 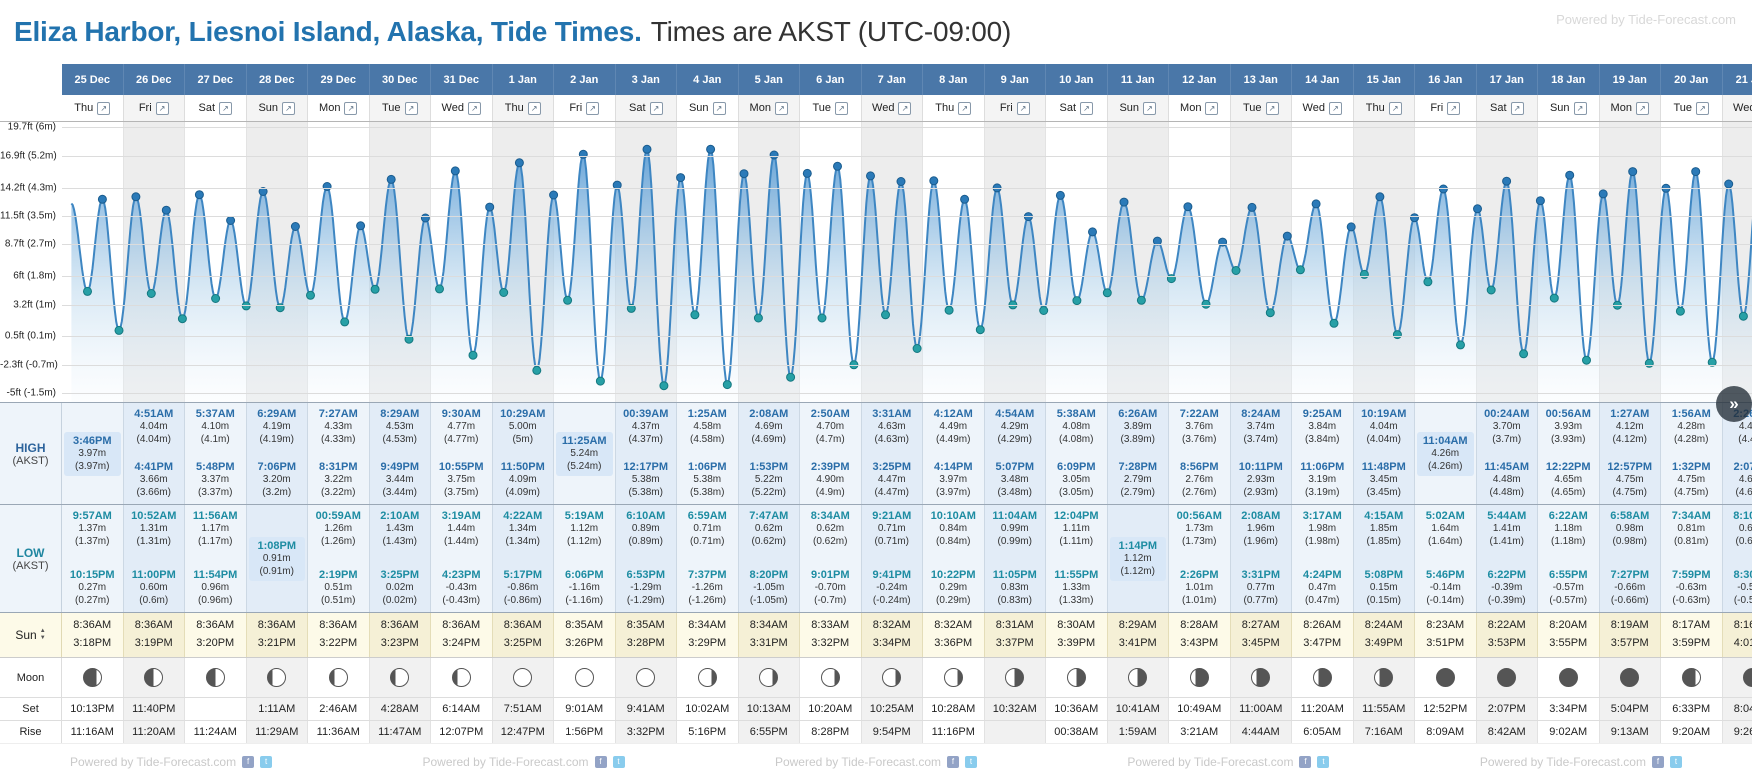 What do you see at coordinates (954, 79) in the screenshot?
I see `date-cell: 8 Jan` at bounding box center [954, 79].